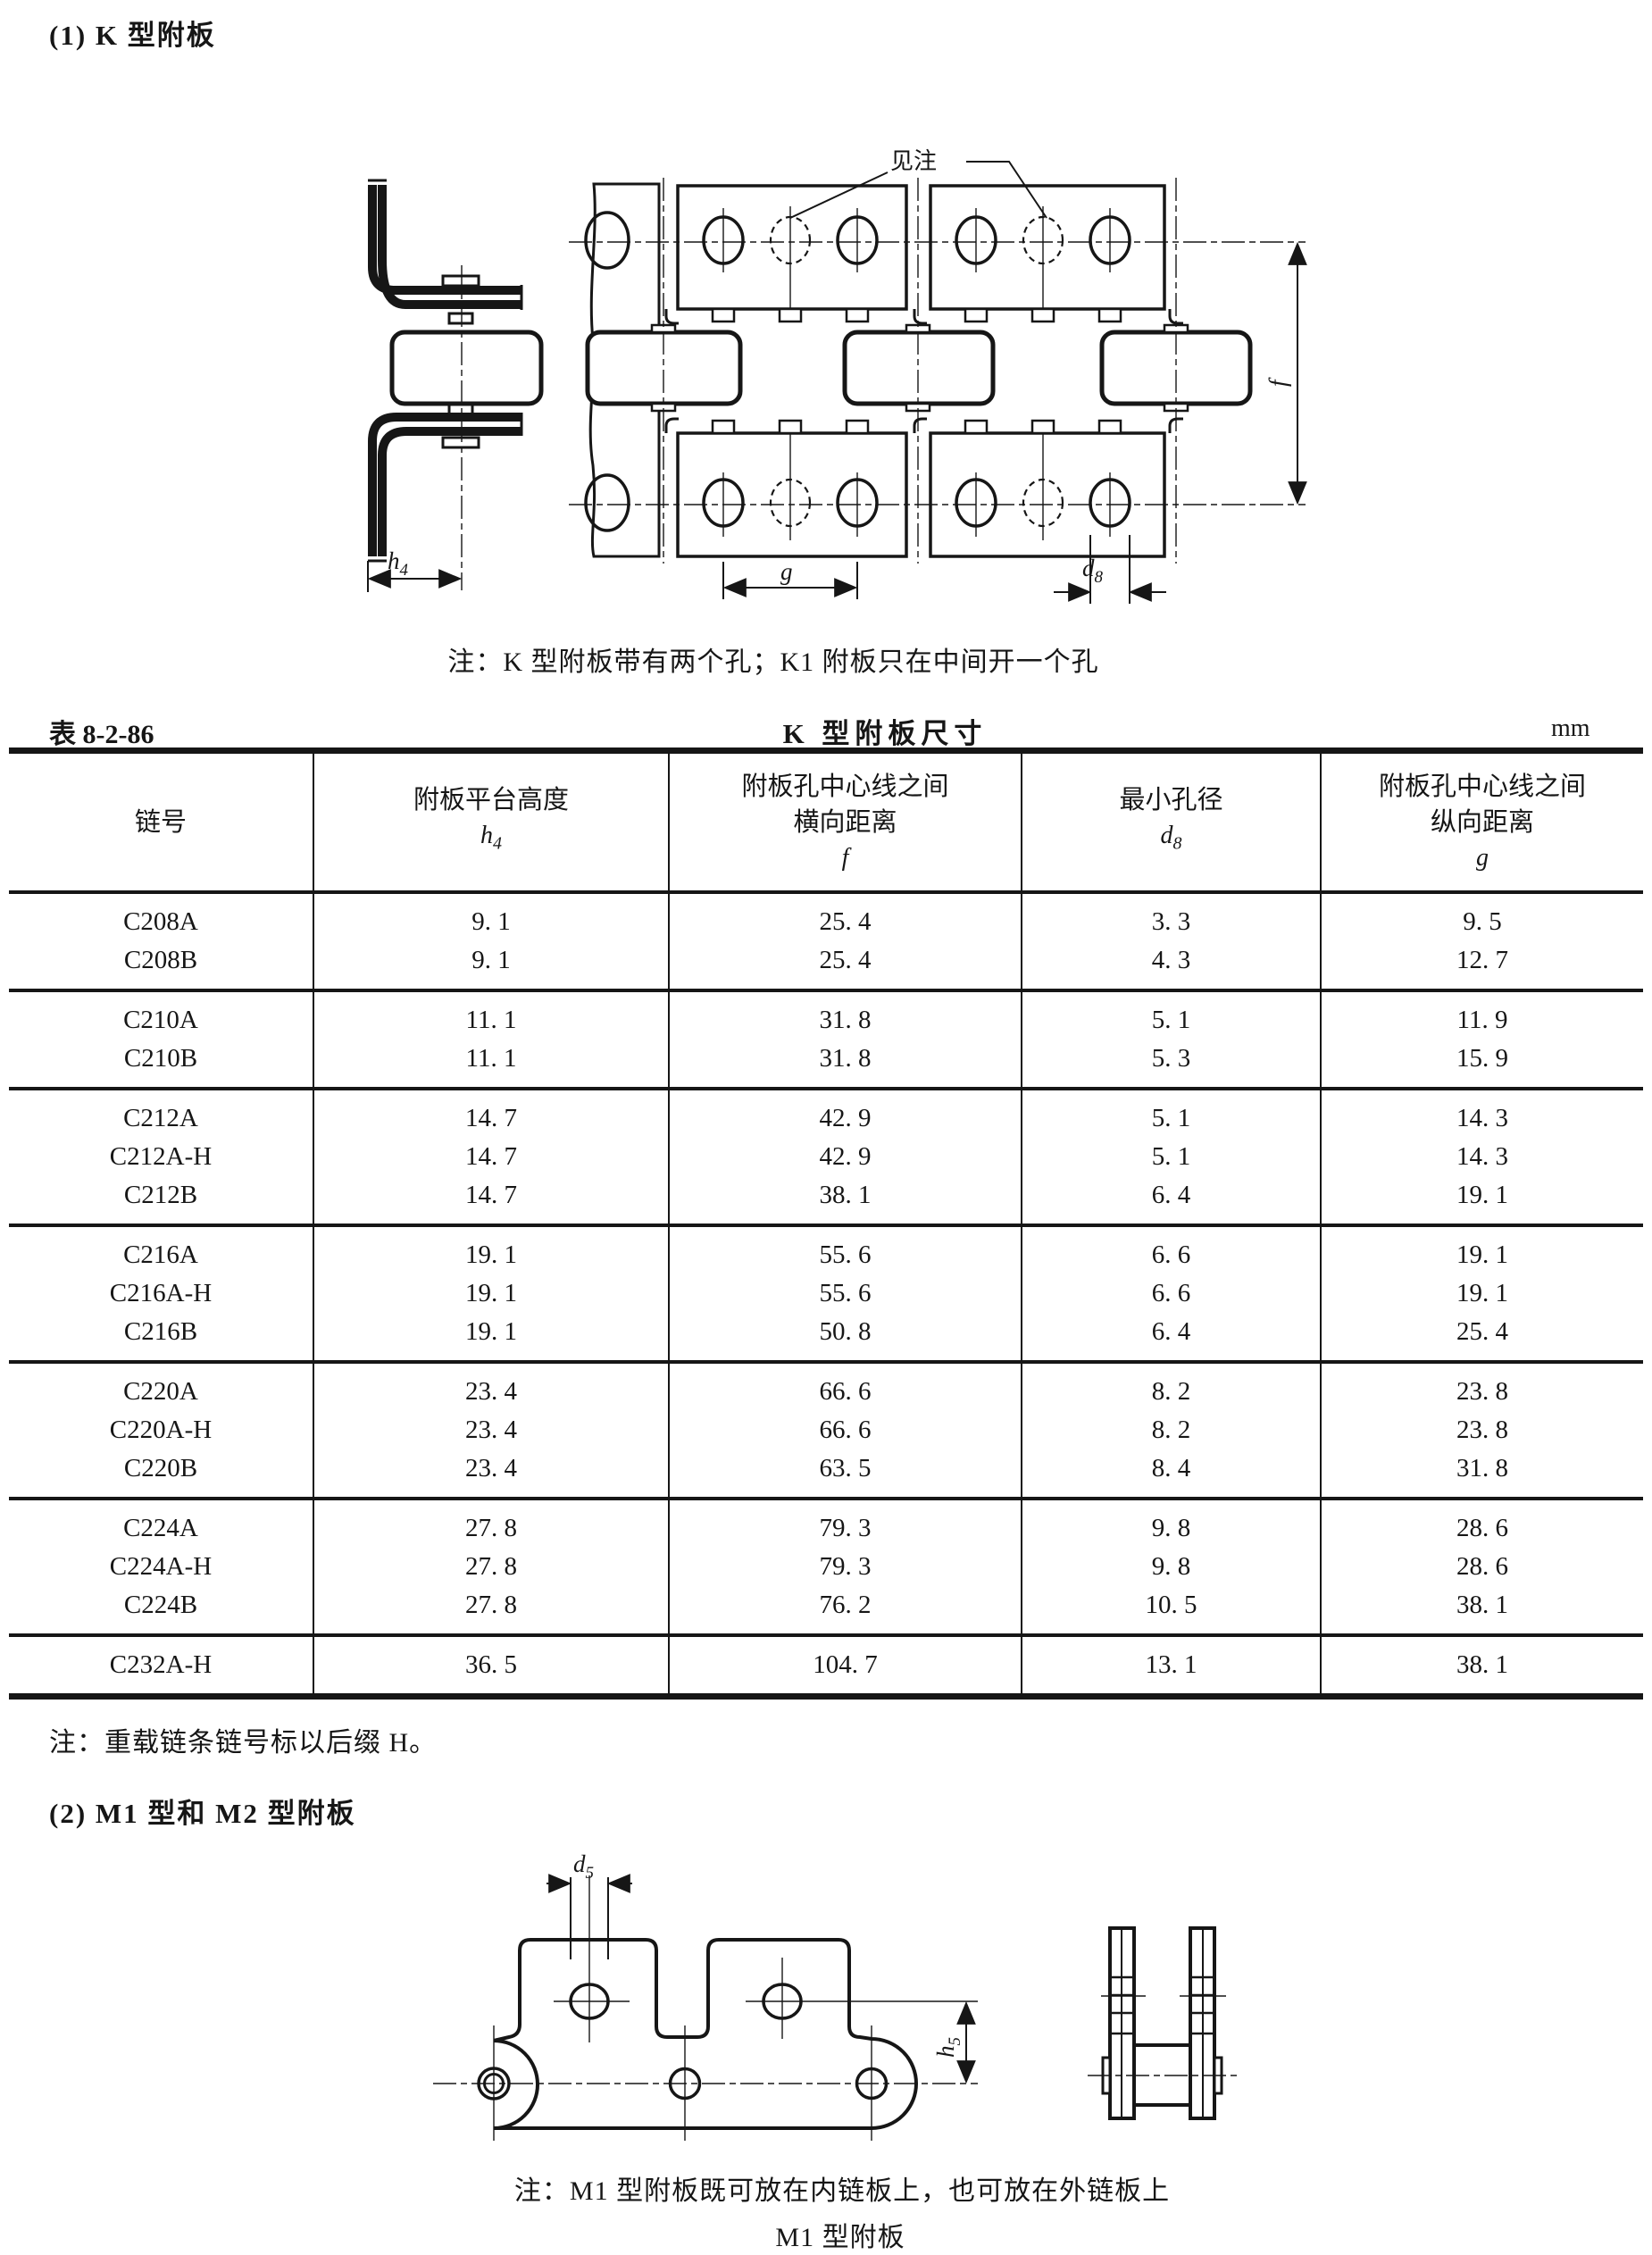  I want to click on m1-side-view, so click(705, 2008).